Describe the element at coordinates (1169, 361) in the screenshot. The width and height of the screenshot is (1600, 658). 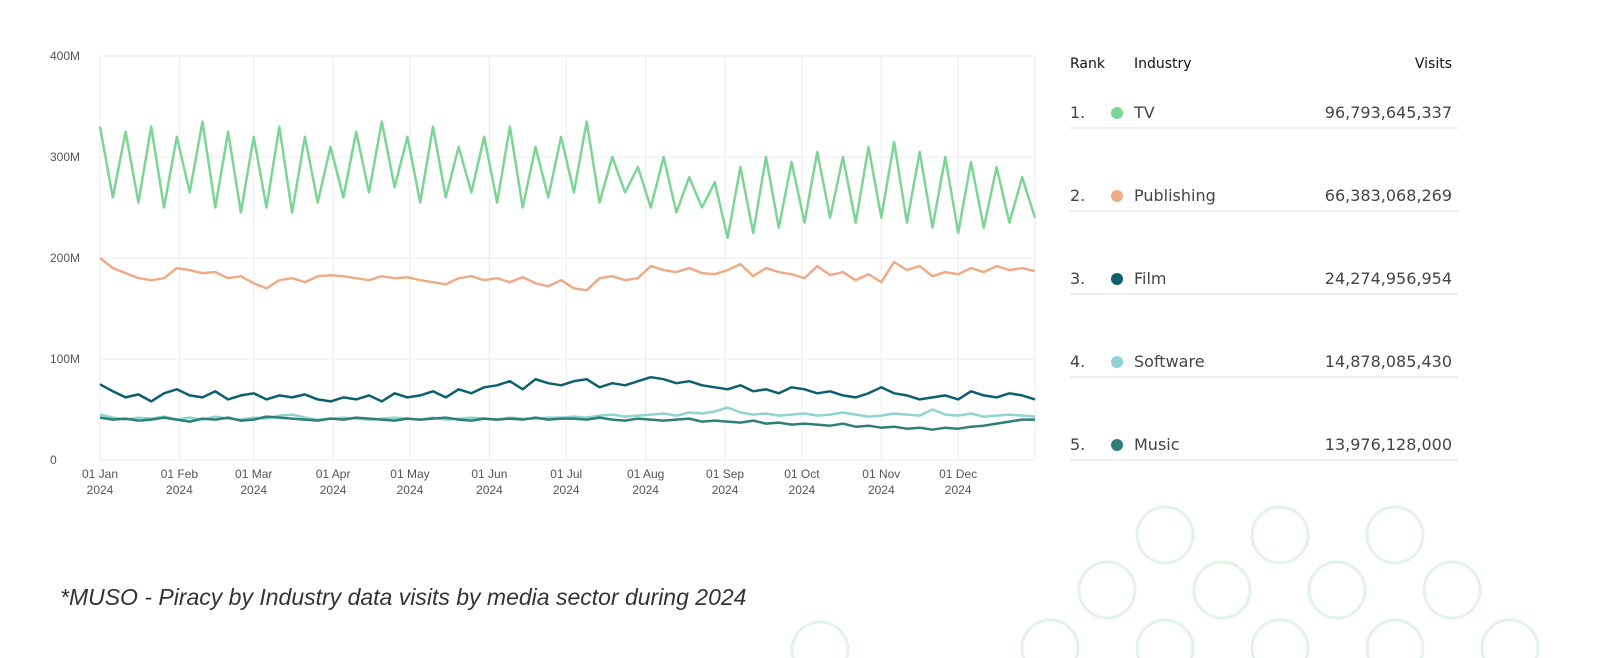
I see `legend-label: Software` at that location.